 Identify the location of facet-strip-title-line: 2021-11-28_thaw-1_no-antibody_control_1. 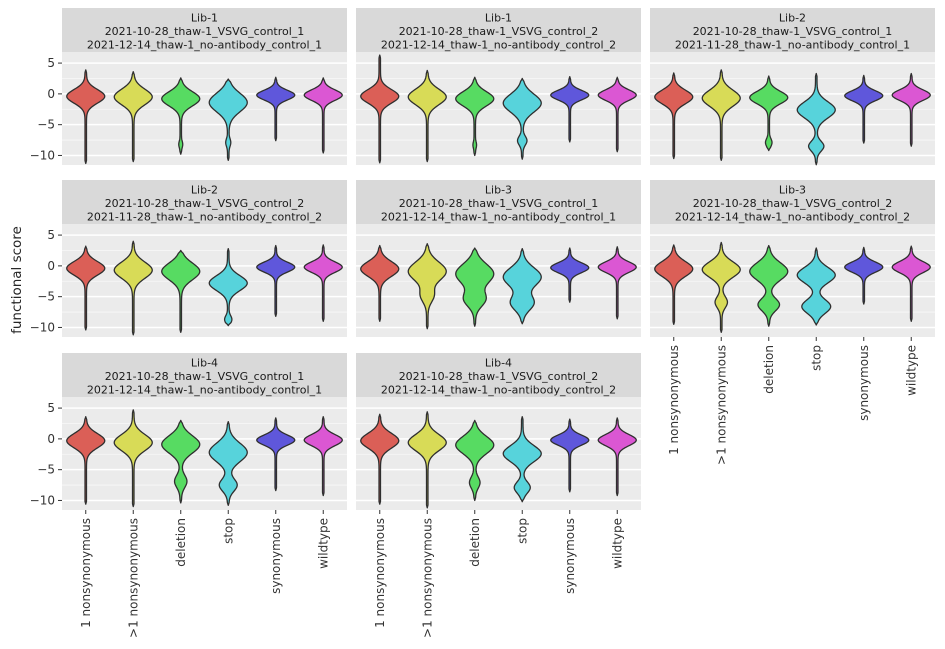
(792, 45).